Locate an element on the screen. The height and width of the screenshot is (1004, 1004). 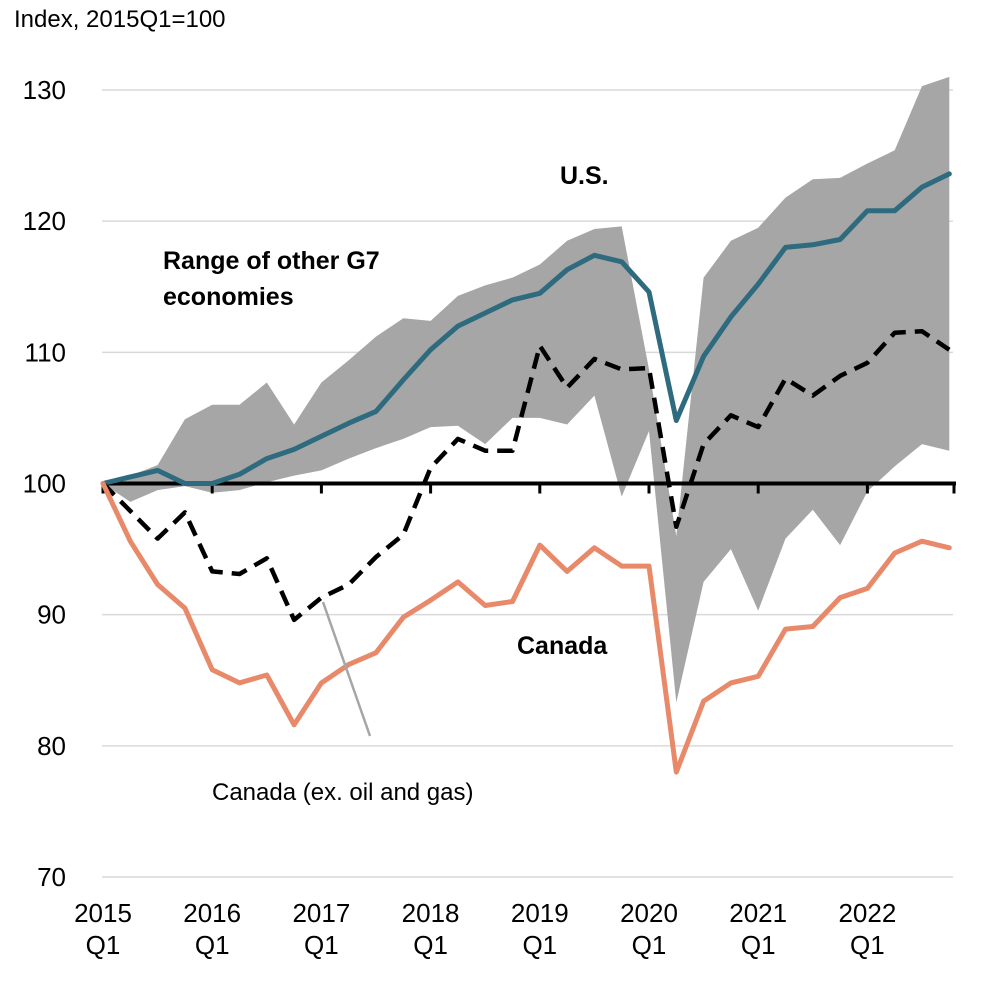
x-tick-label-year: 2016 is located at coordinates (212, 913).